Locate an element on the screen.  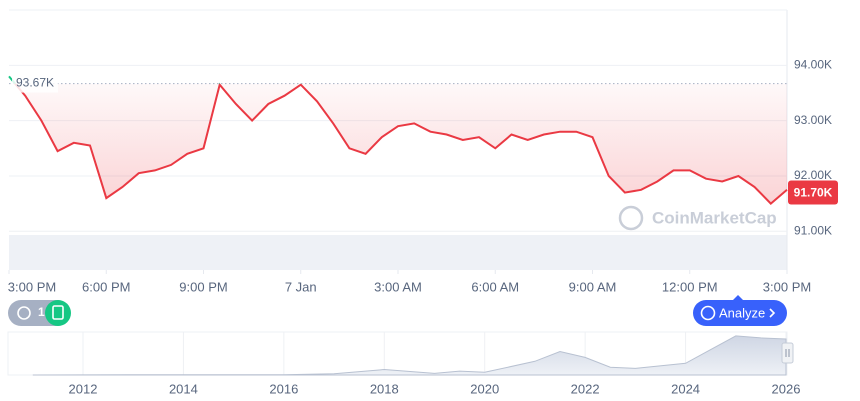
x-tick-label: 6:00 PM is located at coordinates (106, 286).